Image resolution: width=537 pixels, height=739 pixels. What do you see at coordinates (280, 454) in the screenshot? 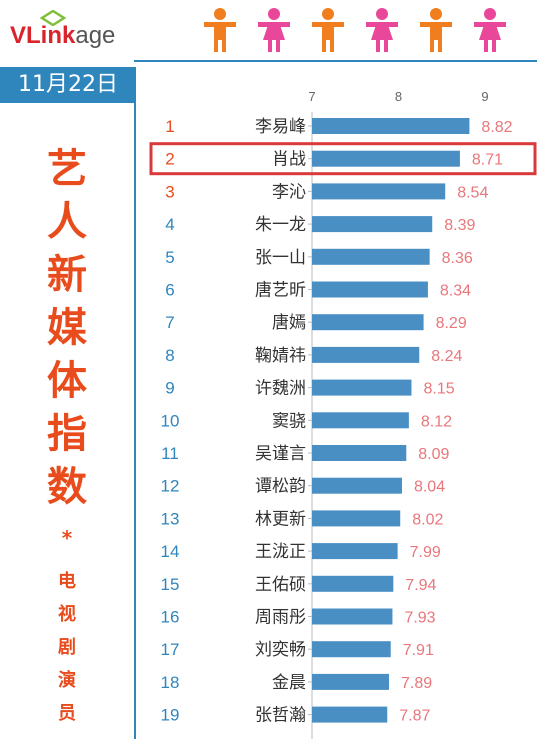
I see `category-label: 吴谨言` at bounding box center [280, 454].